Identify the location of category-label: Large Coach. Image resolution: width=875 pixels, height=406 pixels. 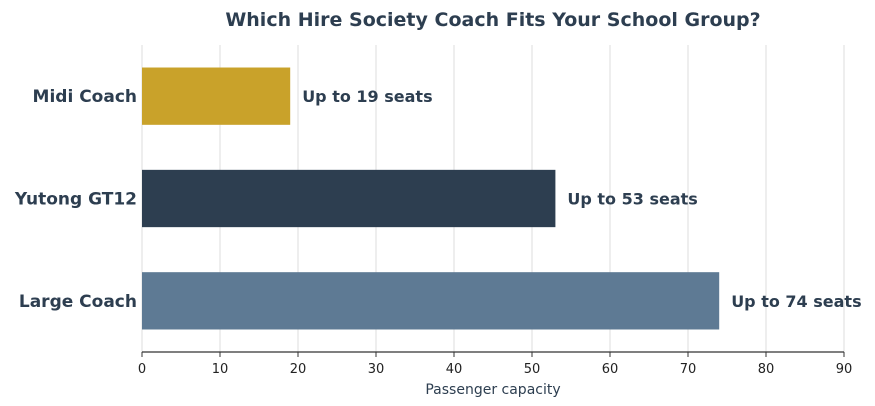
(78, 302).